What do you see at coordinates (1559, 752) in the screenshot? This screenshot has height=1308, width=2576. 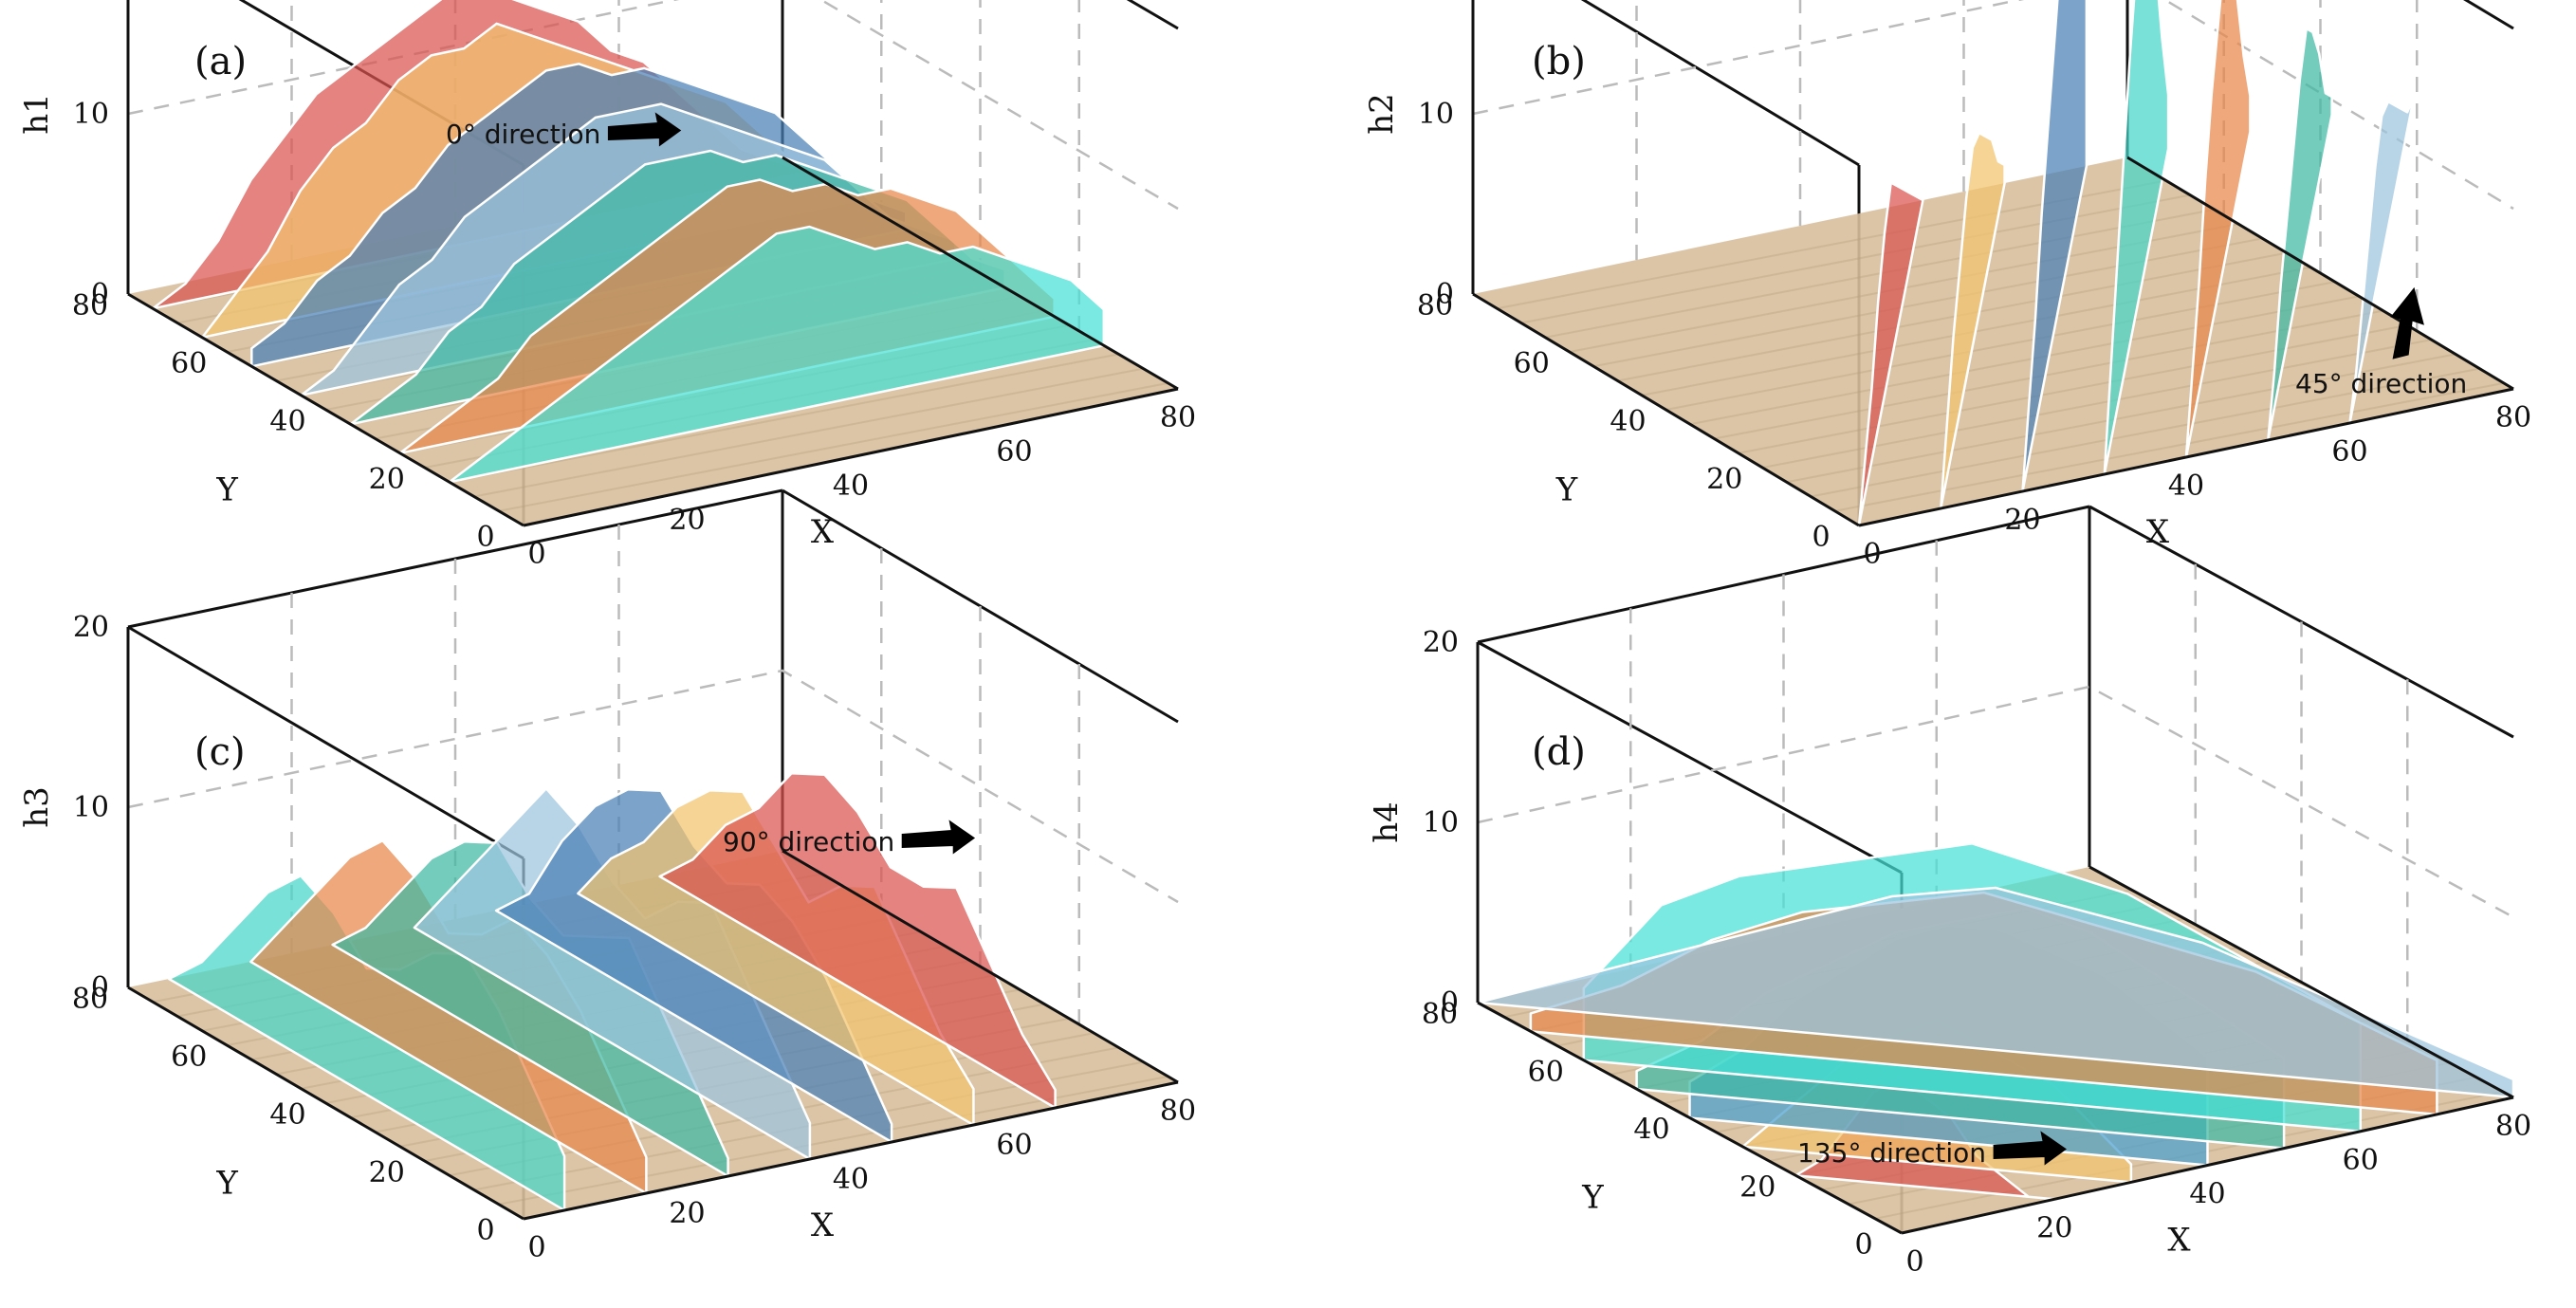 I see `panel-label: (d)` at bounding box center [1559, 752].